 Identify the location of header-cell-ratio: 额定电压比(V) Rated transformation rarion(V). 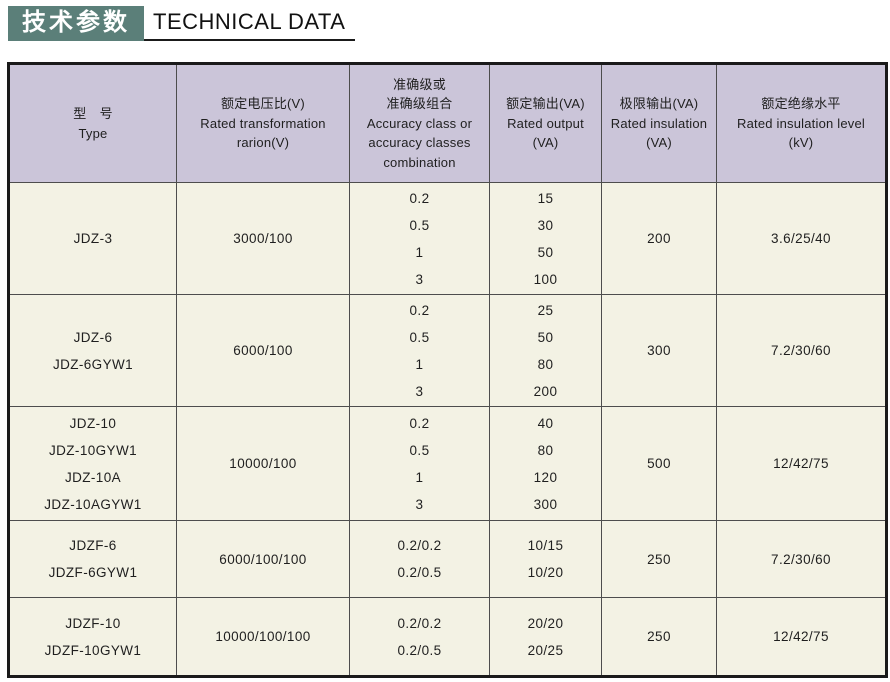
(263, 123).